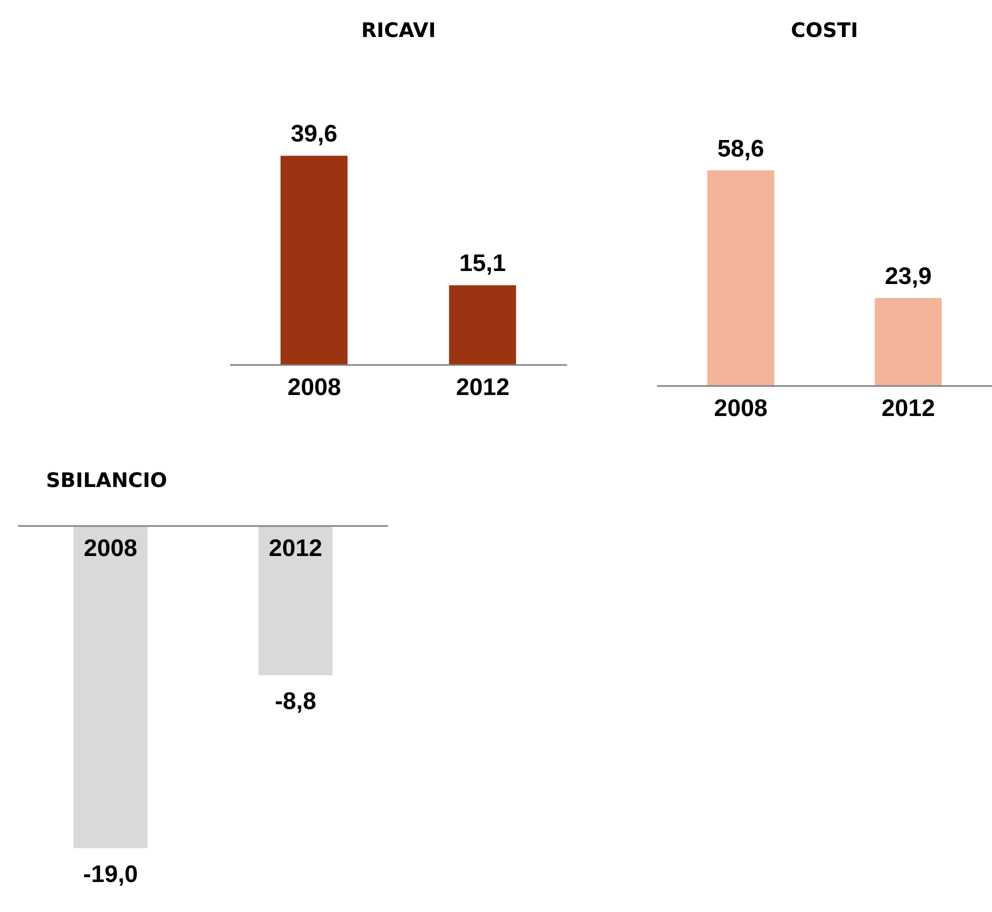 The image size is (992, 912). I want to click on data-label: 15,1, so click(482, 264).